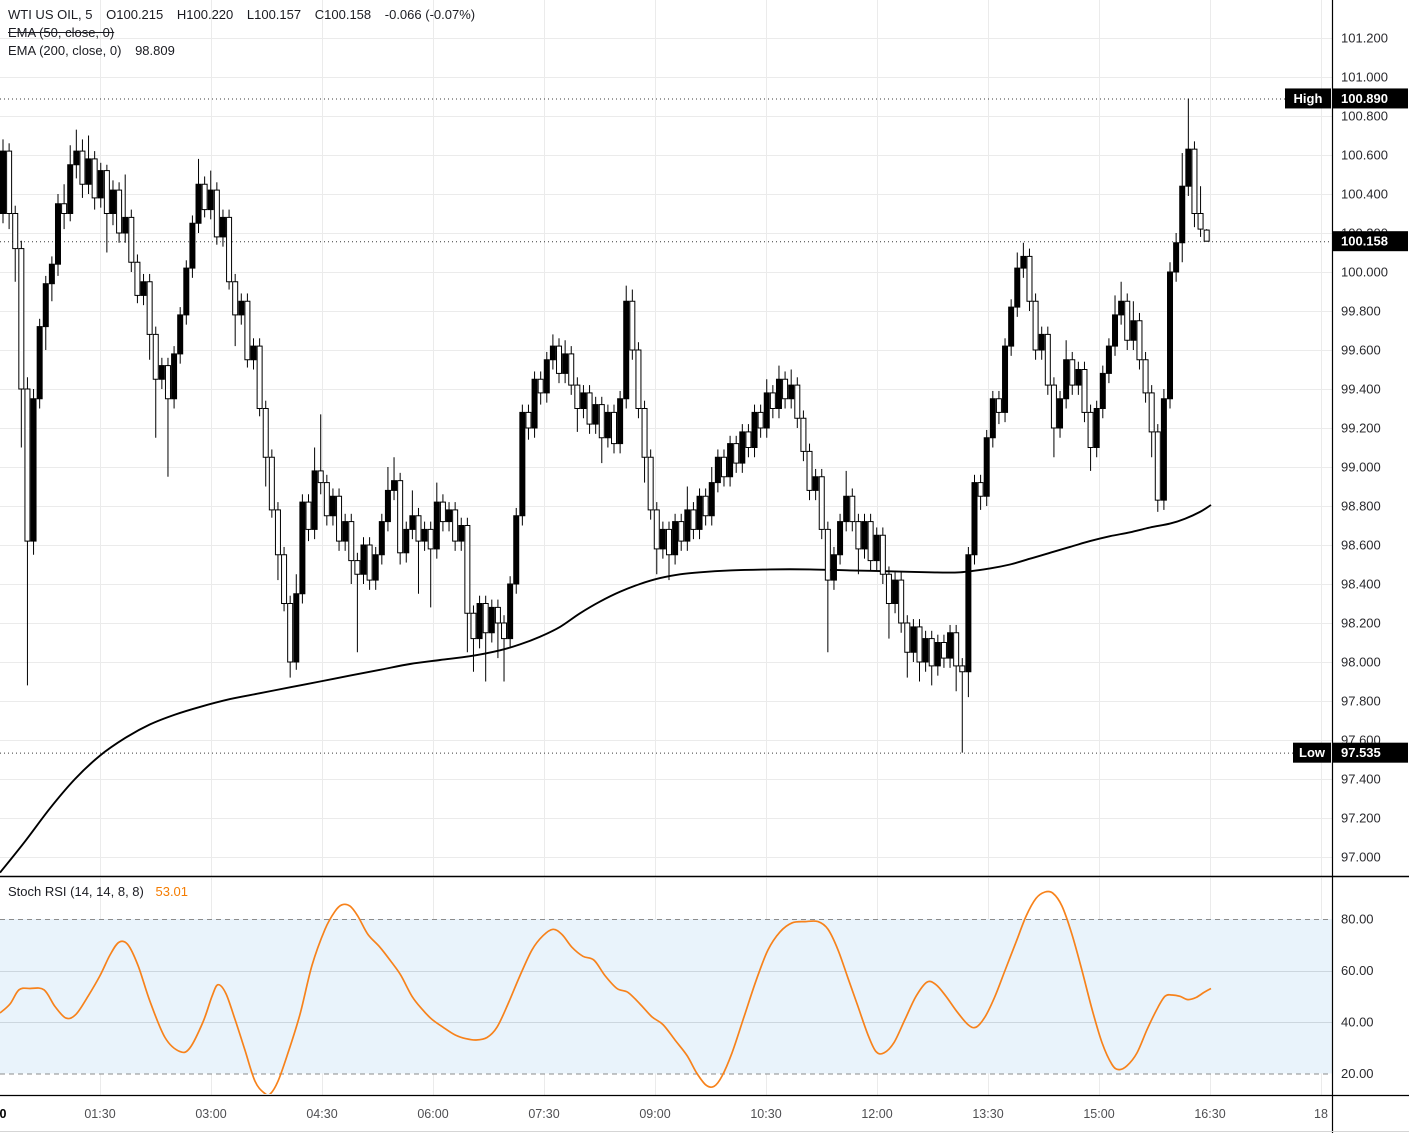  Describe the element at coordinates (76, 891) in the screenshot. I see `stochrsi-label: Stoch RSI (14, 14, 8, 8)` at that location.